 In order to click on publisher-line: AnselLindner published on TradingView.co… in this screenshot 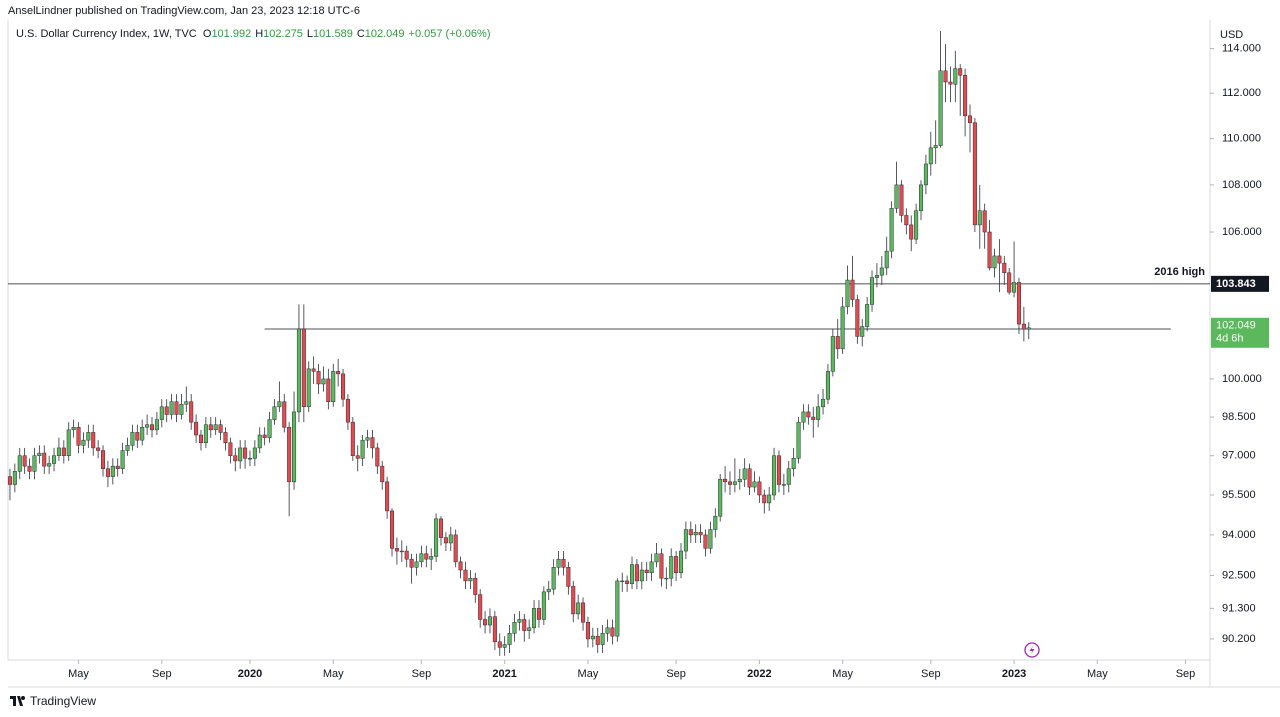, I will do `click(184, 11)`.